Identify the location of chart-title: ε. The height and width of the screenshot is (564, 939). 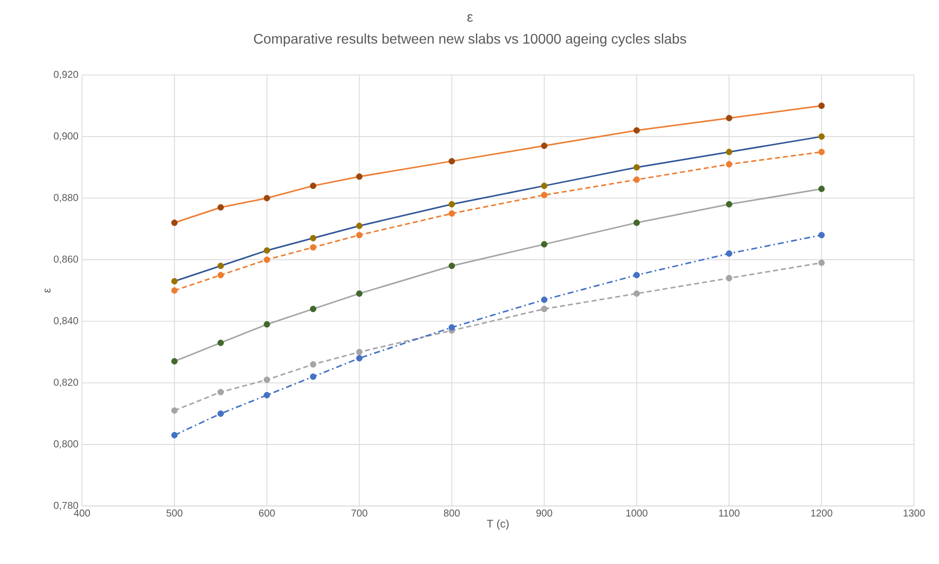
(470, 18).